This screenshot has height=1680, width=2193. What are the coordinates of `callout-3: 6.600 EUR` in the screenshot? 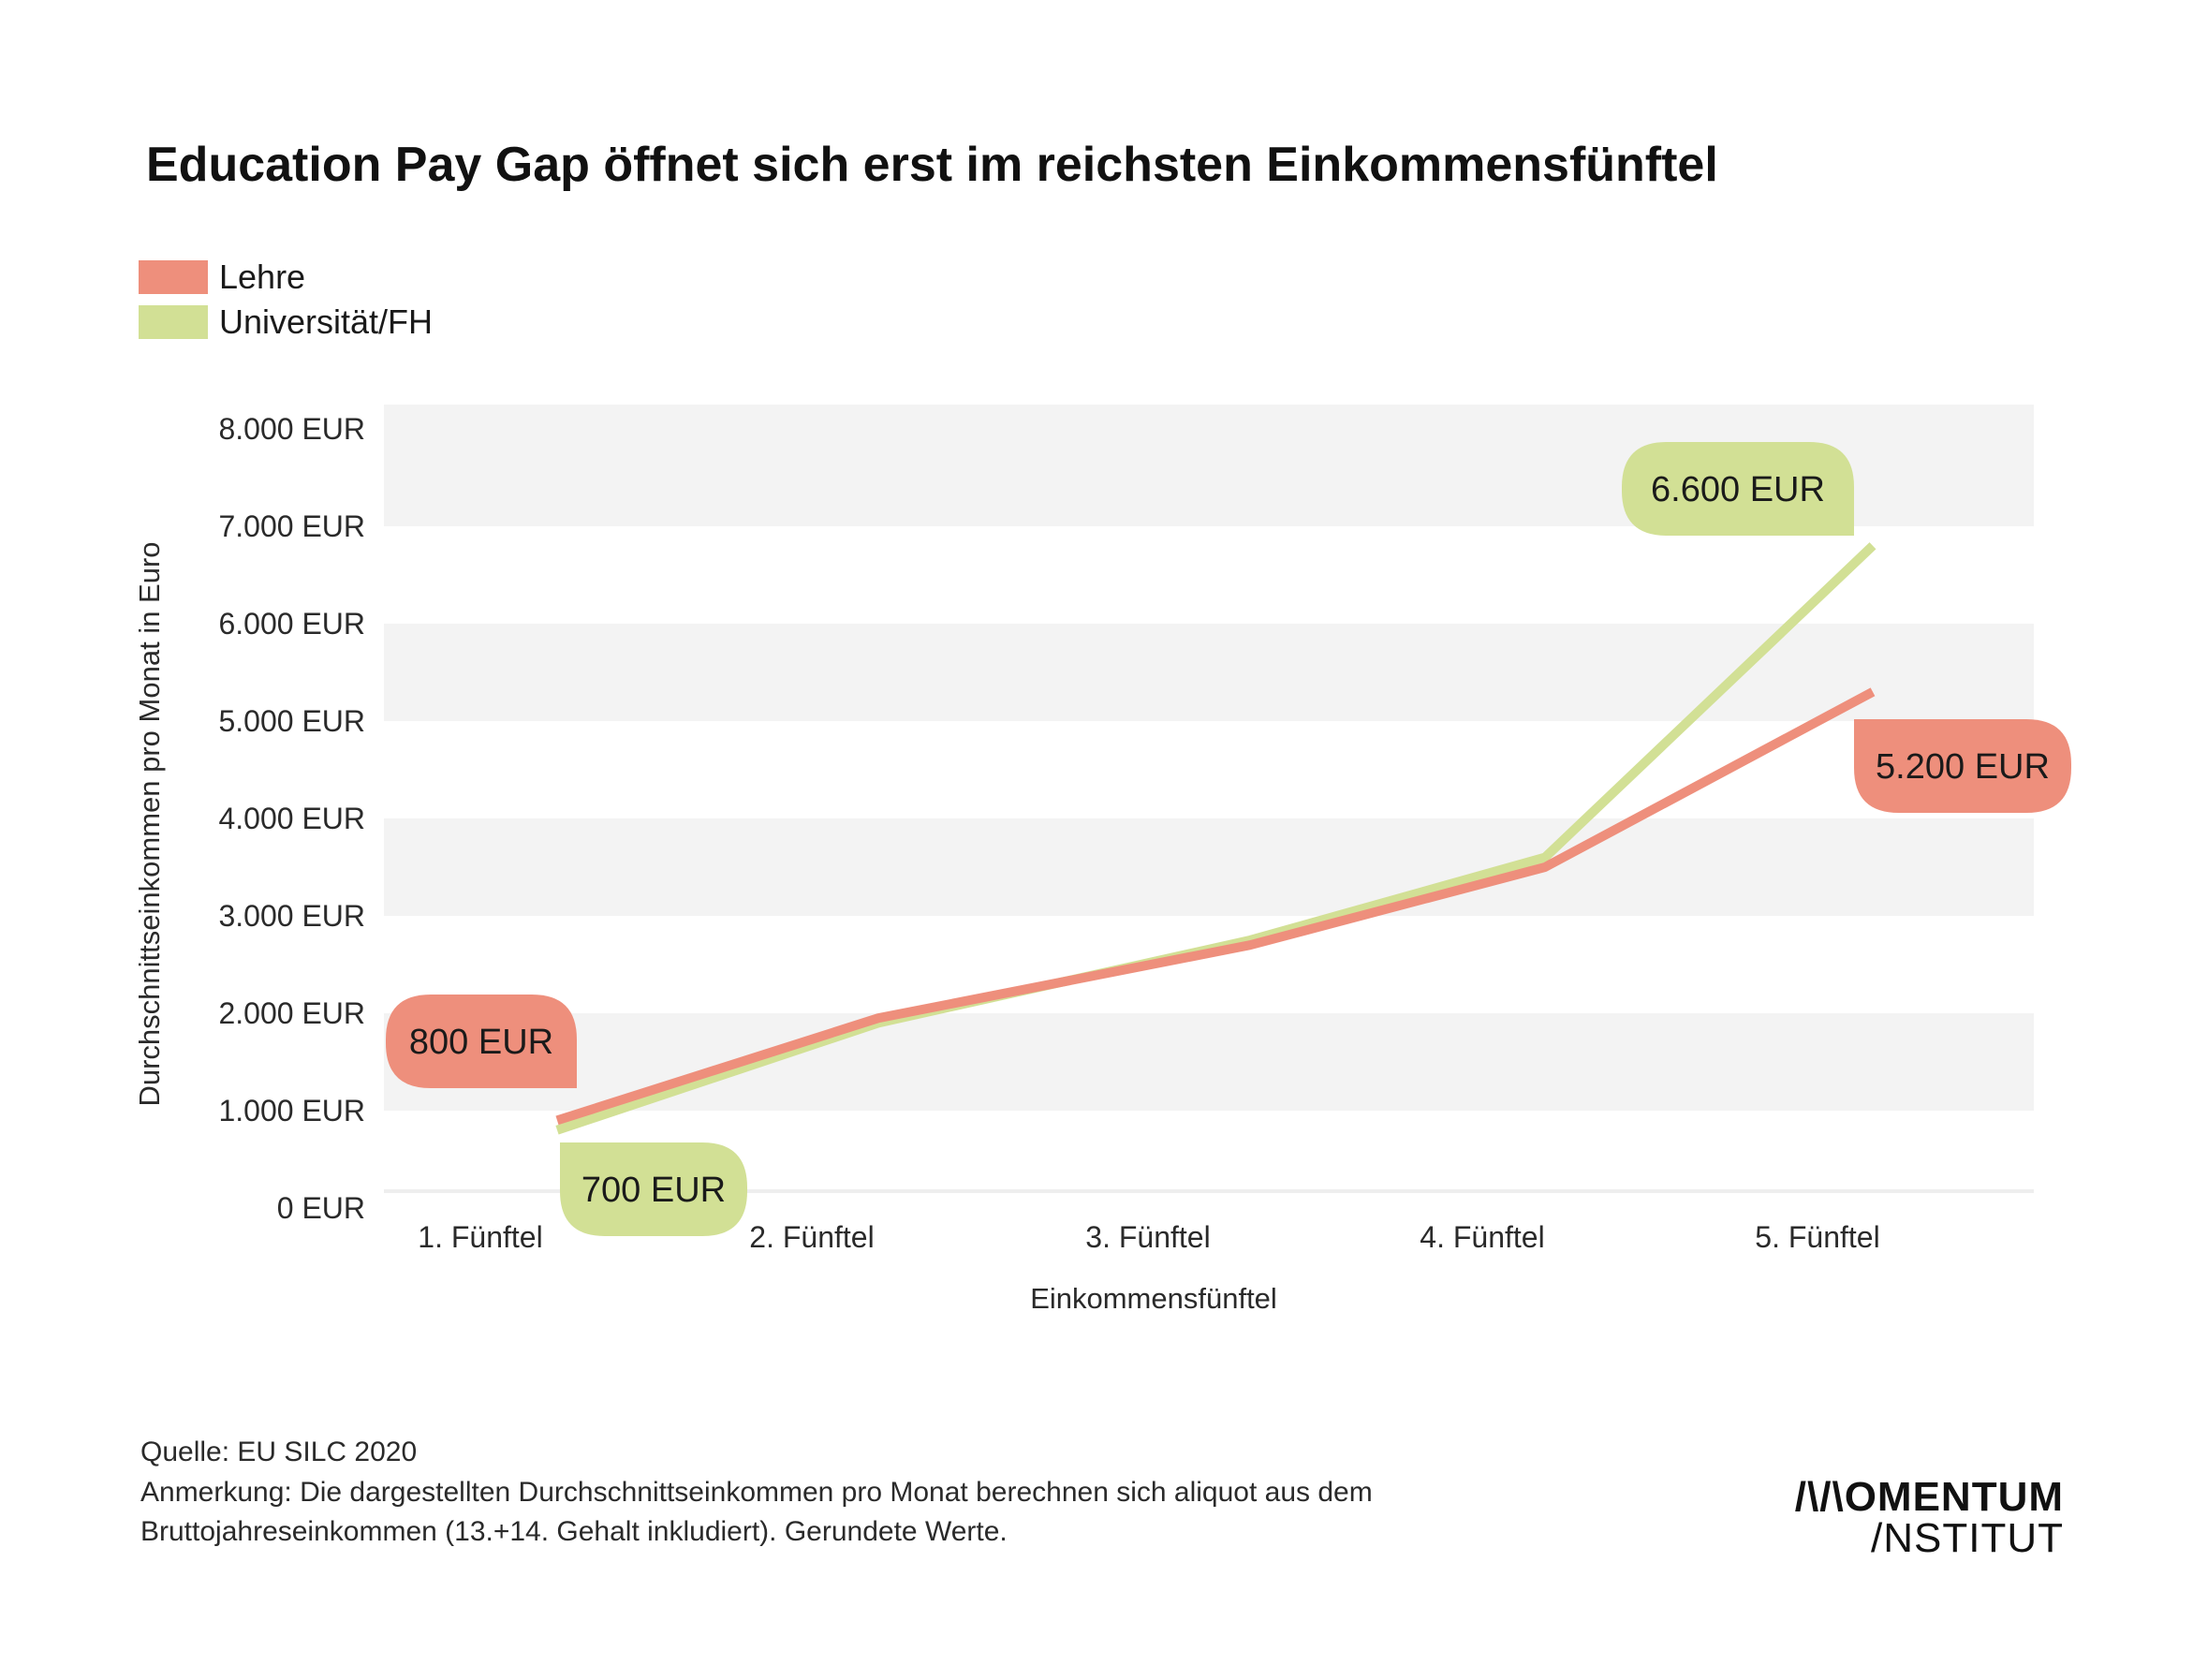 It's located at (1738, 489).